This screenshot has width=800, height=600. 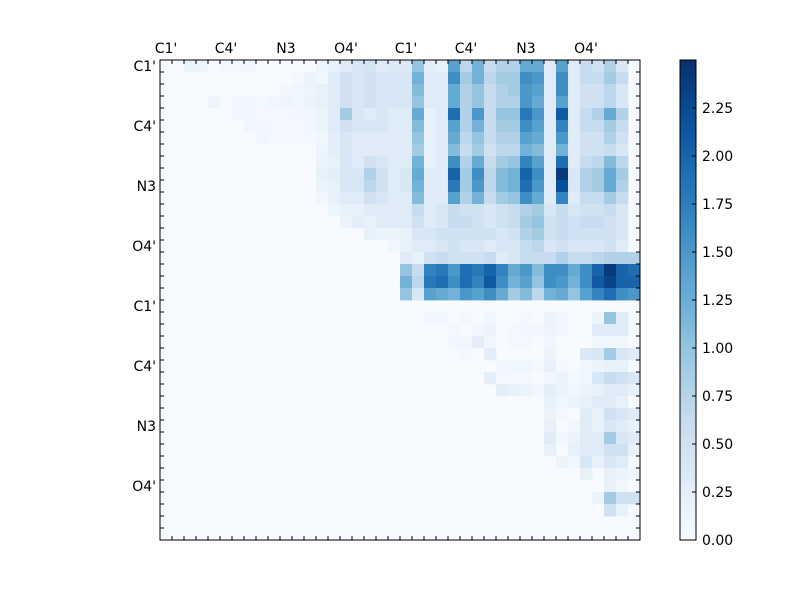 I want to click on x-tick-label: O4', so click(x=586, y=49).